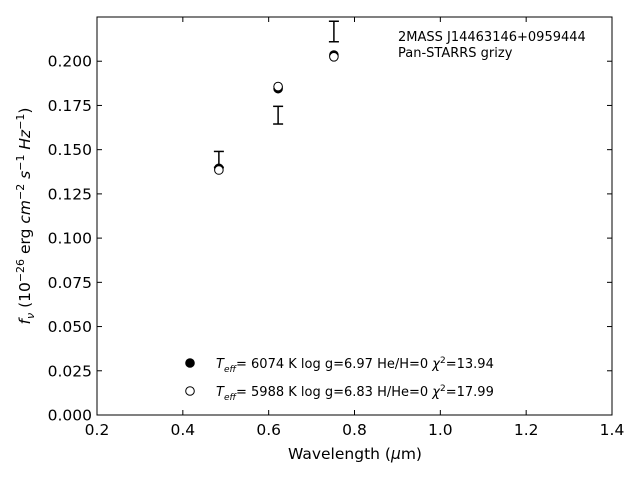  Describe the element at coordinates (492, 37) in the screenshot. I see `annotation-object-name: 2MASS J14463146+0959444` at that location.